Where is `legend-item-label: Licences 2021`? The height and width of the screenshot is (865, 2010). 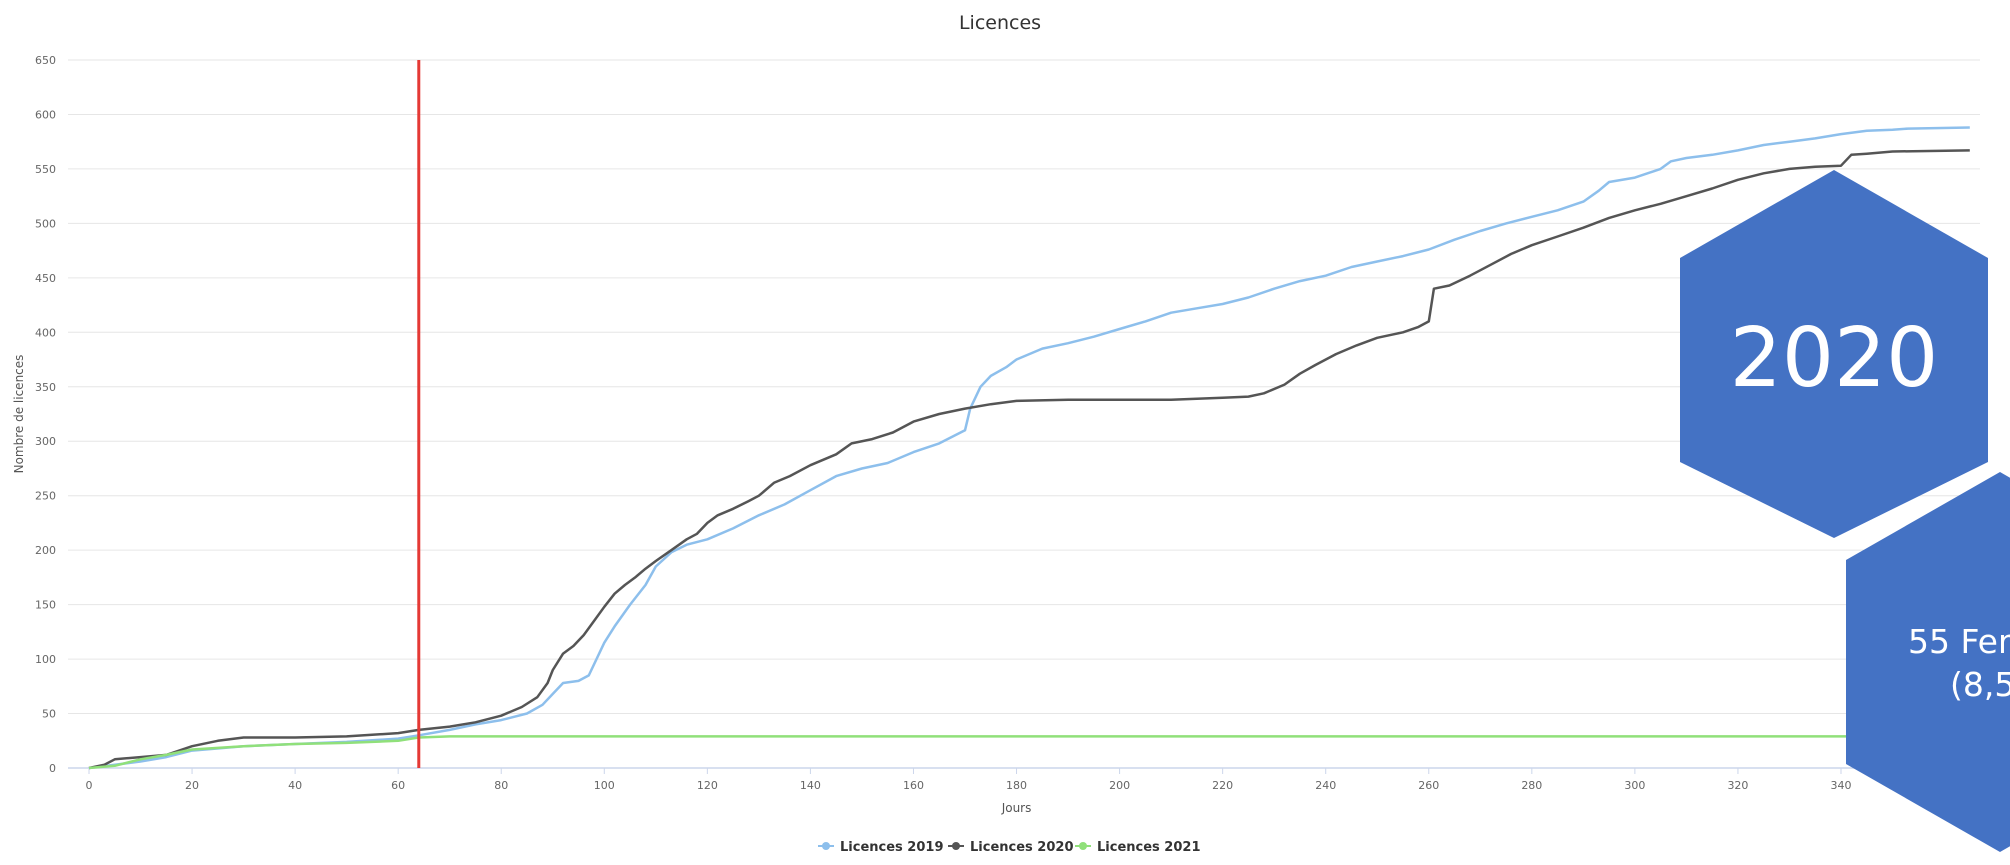 legend-item-label: Licences 2021 is located at coordinates (1149, 847).